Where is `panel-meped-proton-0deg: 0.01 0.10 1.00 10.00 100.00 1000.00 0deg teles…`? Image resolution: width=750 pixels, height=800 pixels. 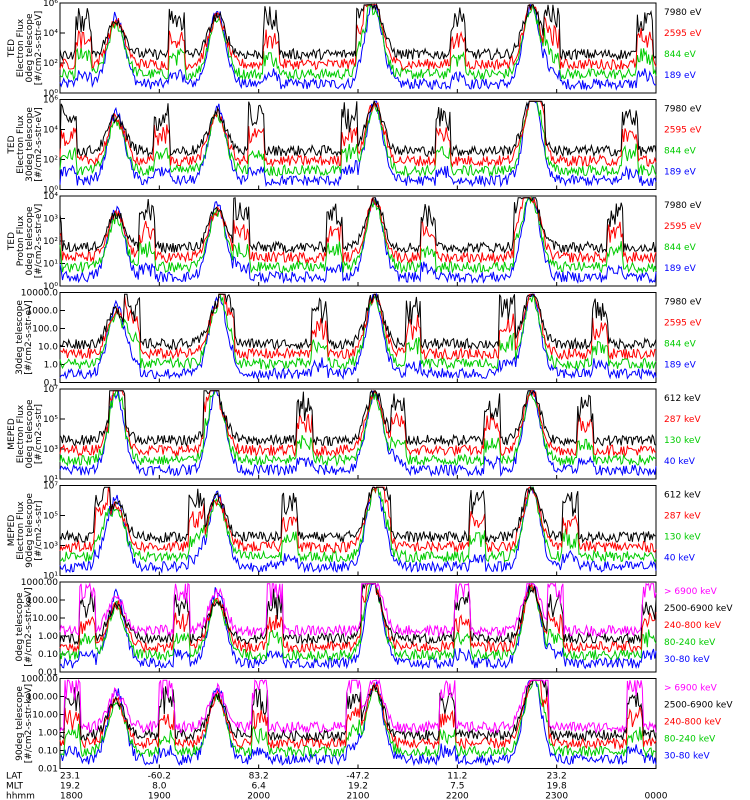
panel-meped-proton-0deg: 0.01 0.10 1.00 10.00 100.00 1000.00 0deg teles… is located at coordinates (374, 628).